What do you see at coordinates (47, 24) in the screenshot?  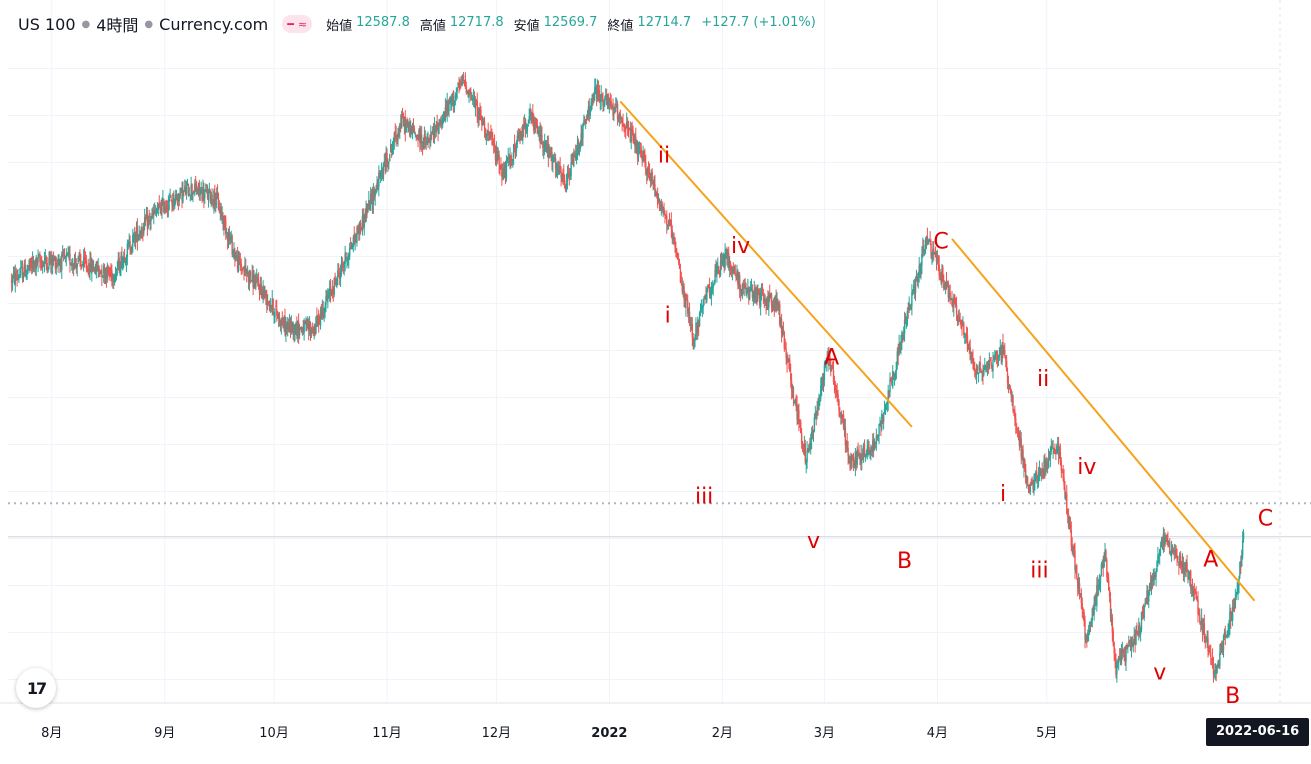 I see `symbol-name: US 100` at bounding box center [47, 24].